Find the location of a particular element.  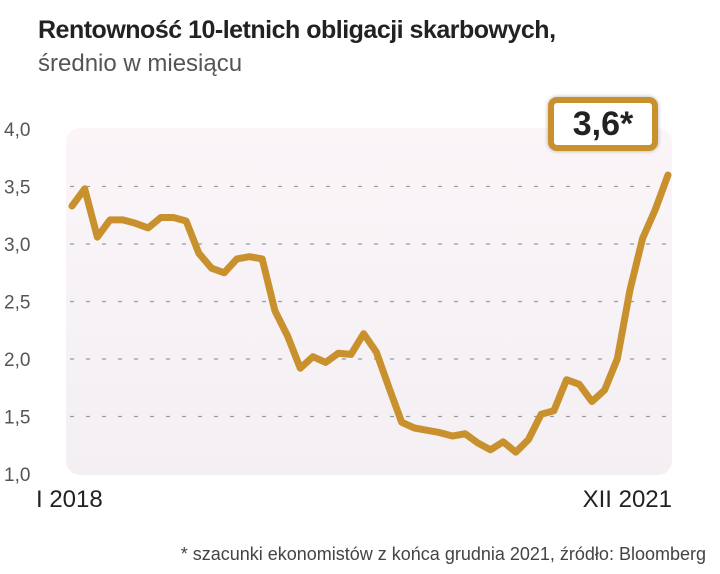

x-tick-label-start: I 2018 is located at coordinates (69, 499).